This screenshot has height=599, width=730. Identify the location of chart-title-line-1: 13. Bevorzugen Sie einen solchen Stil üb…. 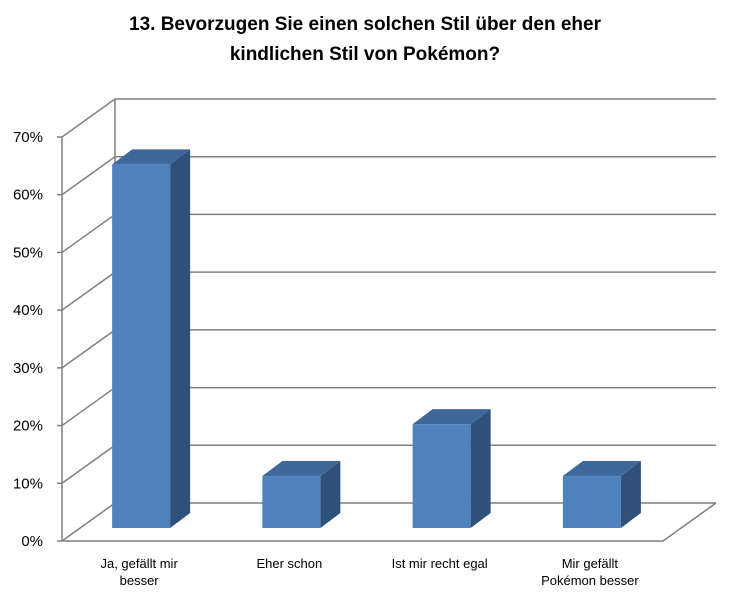
(365, 24).